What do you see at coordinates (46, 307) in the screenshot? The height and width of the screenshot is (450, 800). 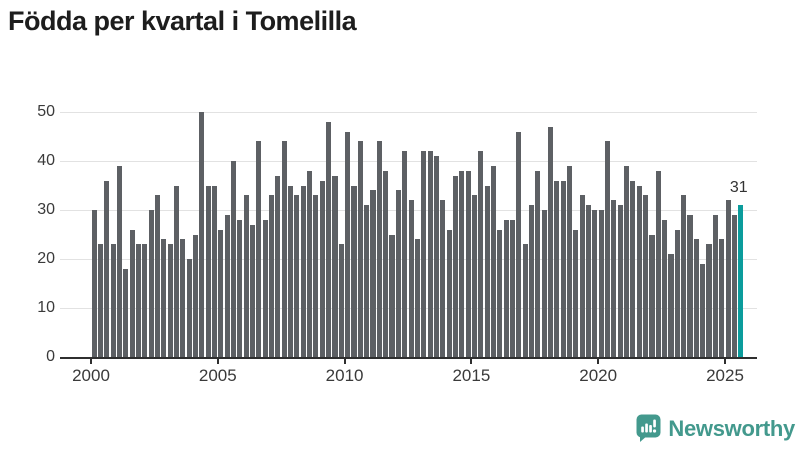 I see `y-axis-tick-label: 10` at bounding box center [46, 307].